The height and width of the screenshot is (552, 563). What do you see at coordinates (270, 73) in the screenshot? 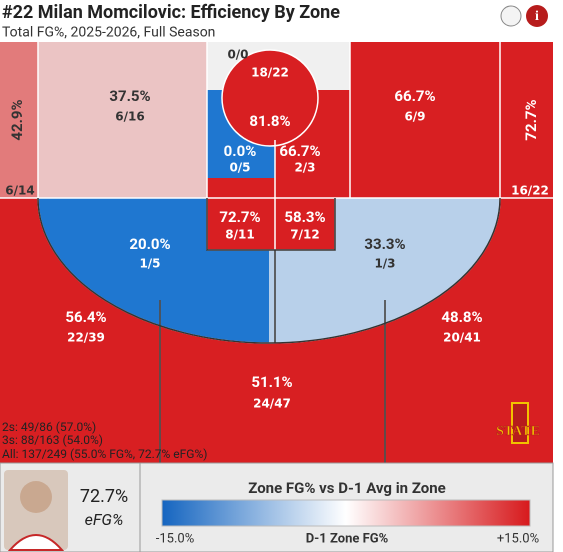
I see `zone-shots: 18/22` at bounding box center [270, 73].